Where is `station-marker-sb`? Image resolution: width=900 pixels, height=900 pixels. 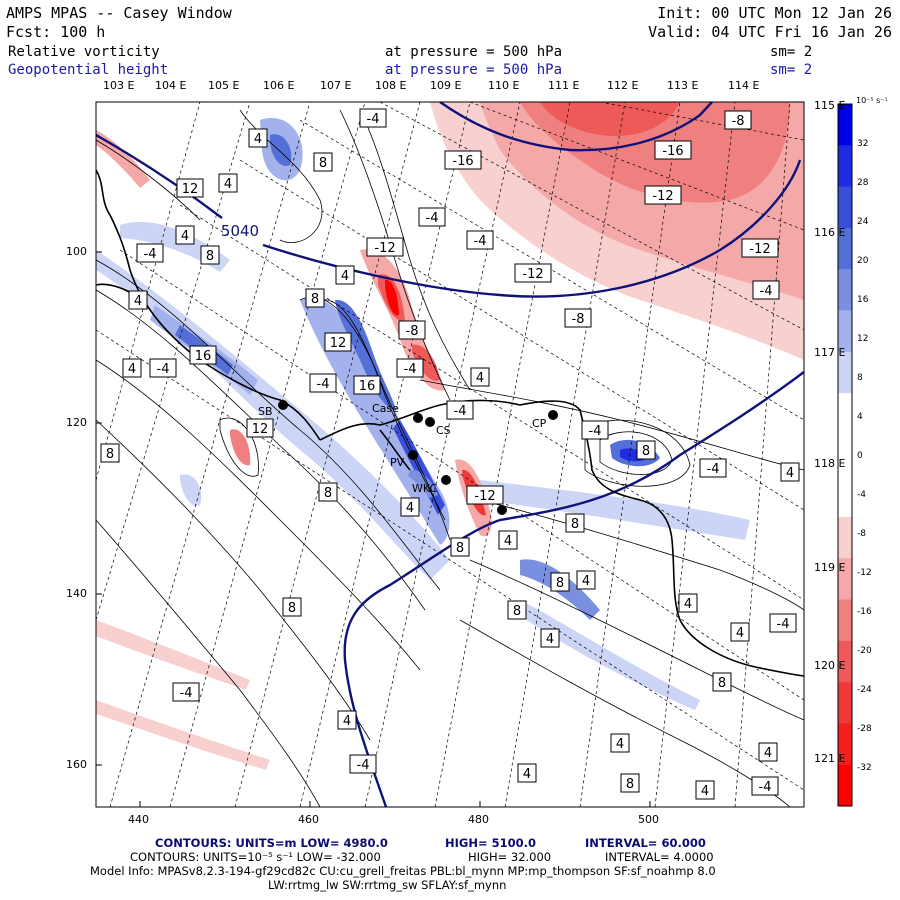
station-marker-sb is located at coordinates (283, 405).